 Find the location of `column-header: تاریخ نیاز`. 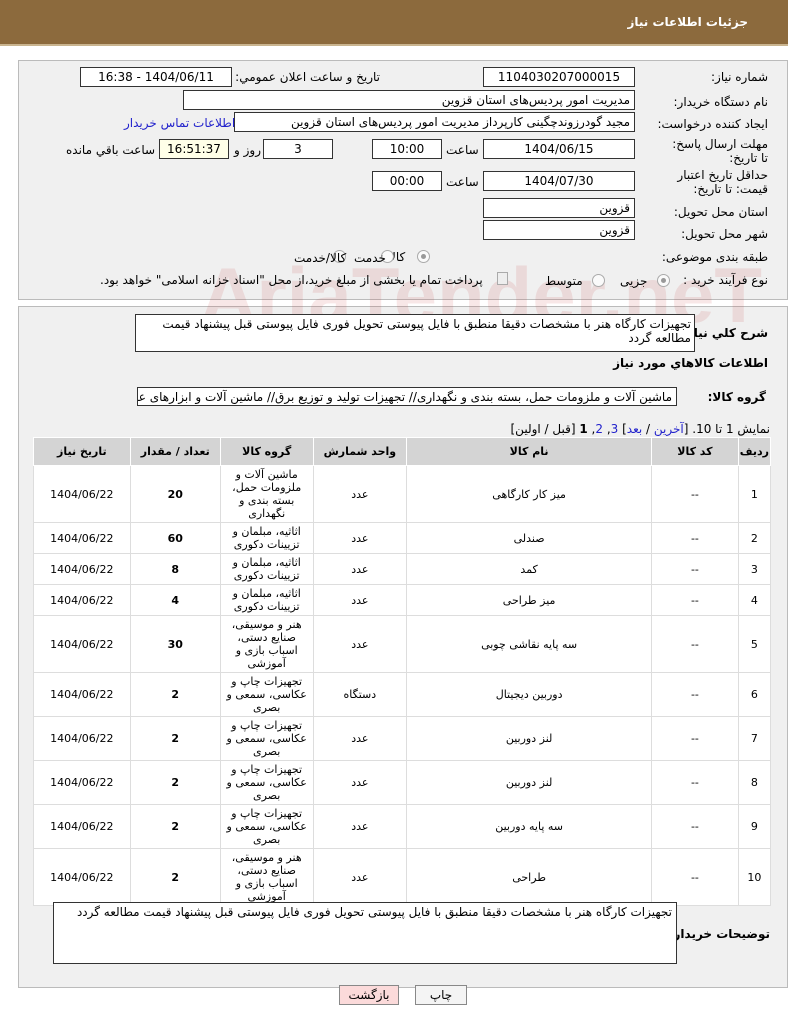

column-header: تاریخ نیاز is located at coordinates (82, 451).